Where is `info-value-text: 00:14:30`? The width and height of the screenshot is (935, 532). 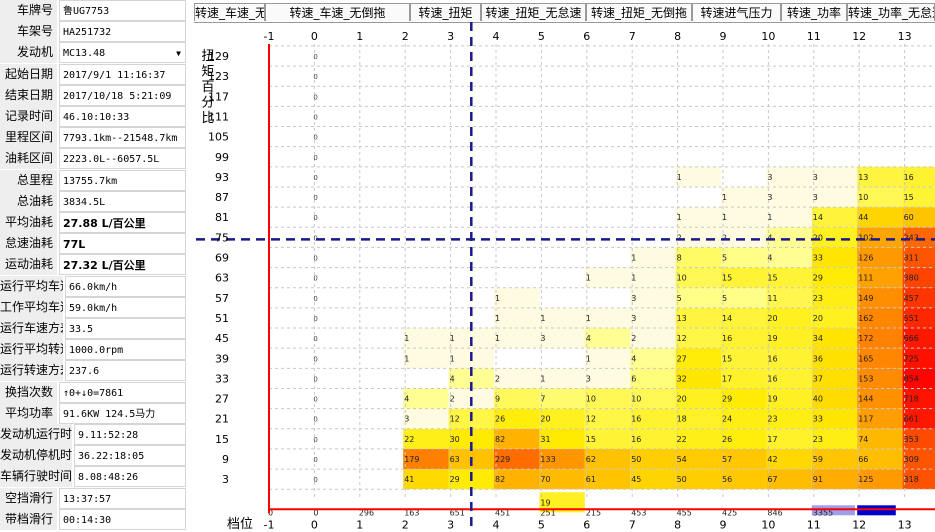
info-value-text: 00:14:30 is located at coordinates (87, 520).